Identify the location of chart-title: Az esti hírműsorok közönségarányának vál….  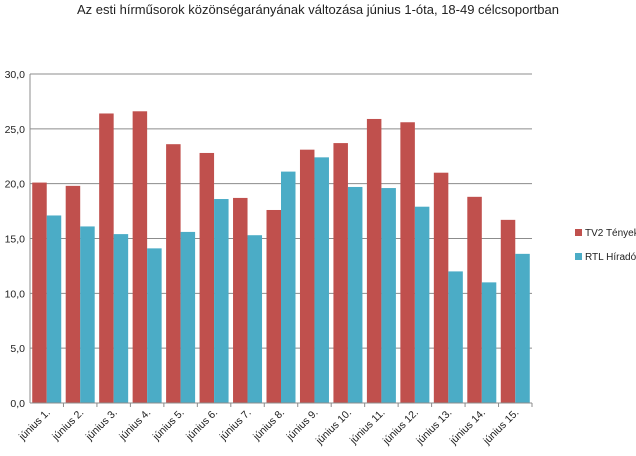
(318, 9).